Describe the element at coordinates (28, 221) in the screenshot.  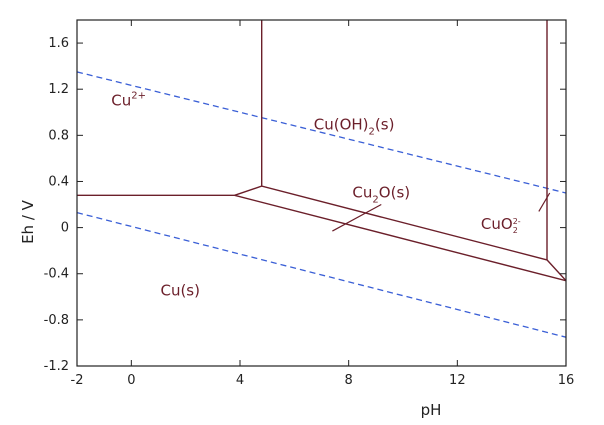
I see `y-axis-title: Eh / V` at that location.